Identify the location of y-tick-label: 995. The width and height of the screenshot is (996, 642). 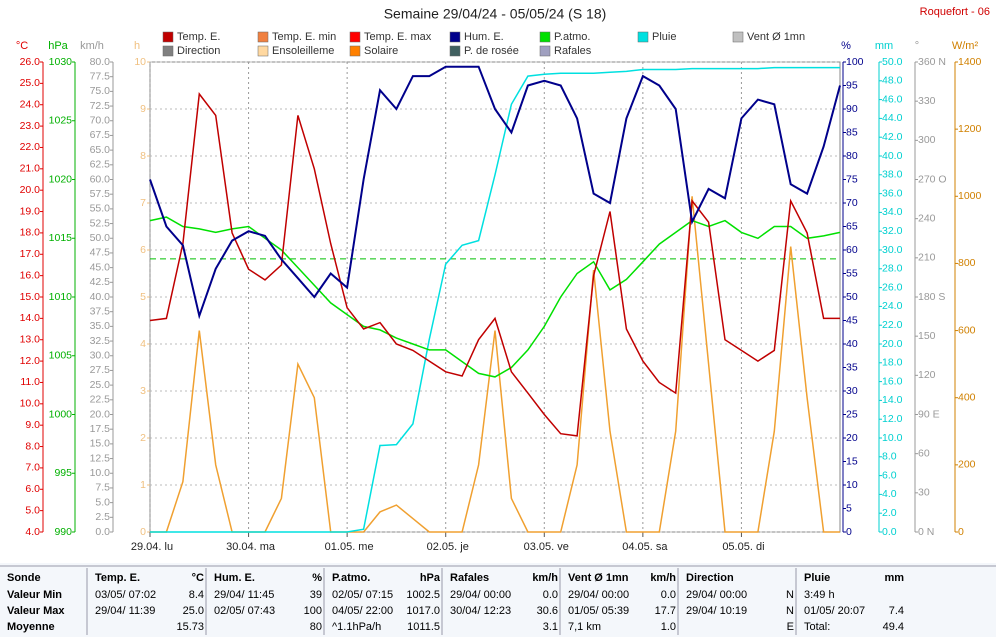
(63, 473).